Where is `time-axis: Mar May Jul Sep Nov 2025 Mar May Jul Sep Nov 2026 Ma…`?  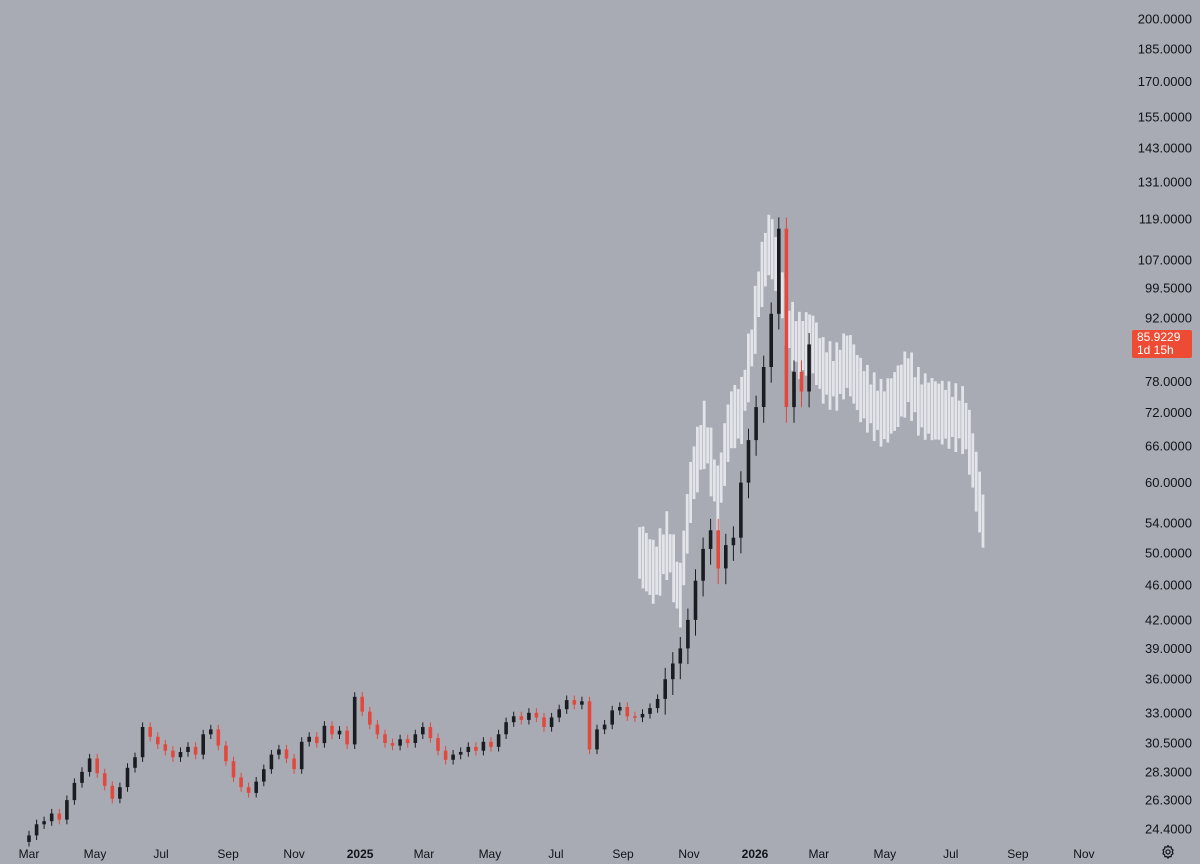 time-axis: Mar May Jul Sep Nov 2025 Mar May Jul Sep Nov 2026 Ma… is located at coordinates (557, 854).